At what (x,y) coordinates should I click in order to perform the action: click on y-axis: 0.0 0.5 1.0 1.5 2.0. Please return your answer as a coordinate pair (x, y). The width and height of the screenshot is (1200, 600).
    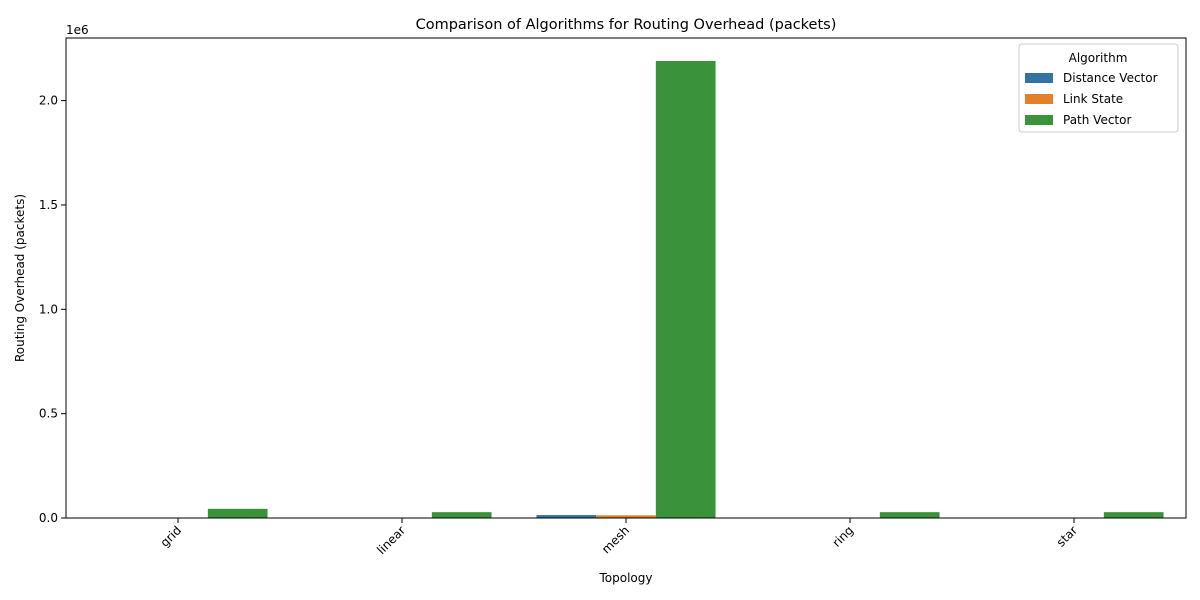
    Looking at the image, I should click on (52, 309).